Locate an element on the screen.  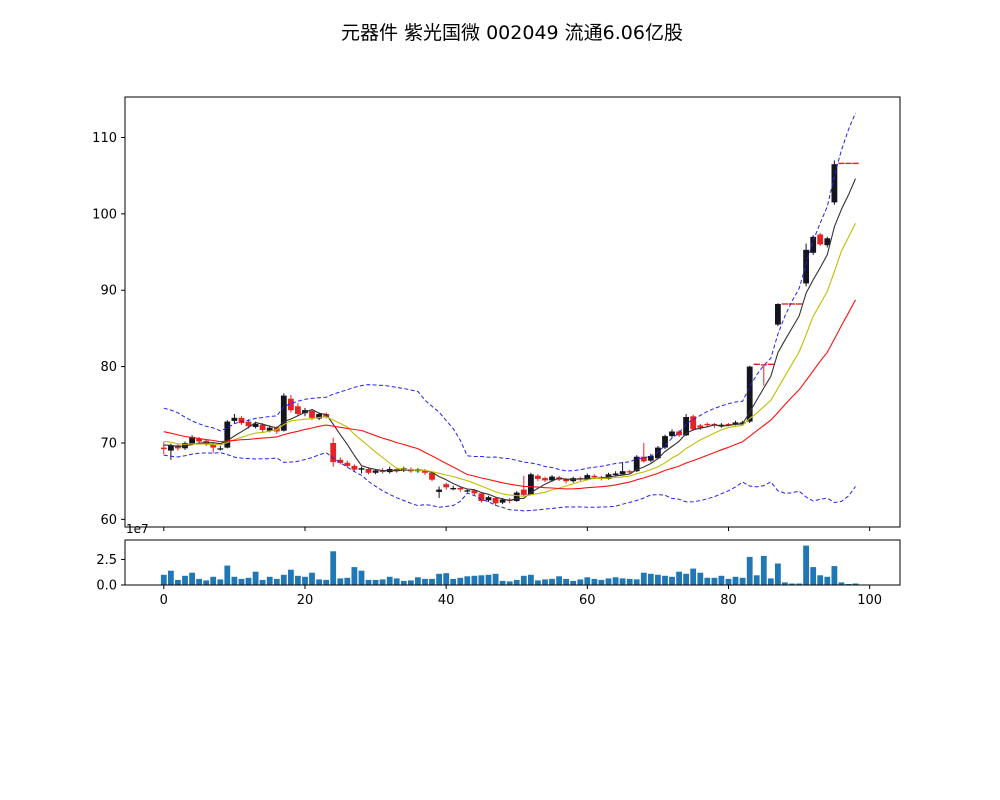
price-panel-x-ticks is located at coordinates (517, 529).